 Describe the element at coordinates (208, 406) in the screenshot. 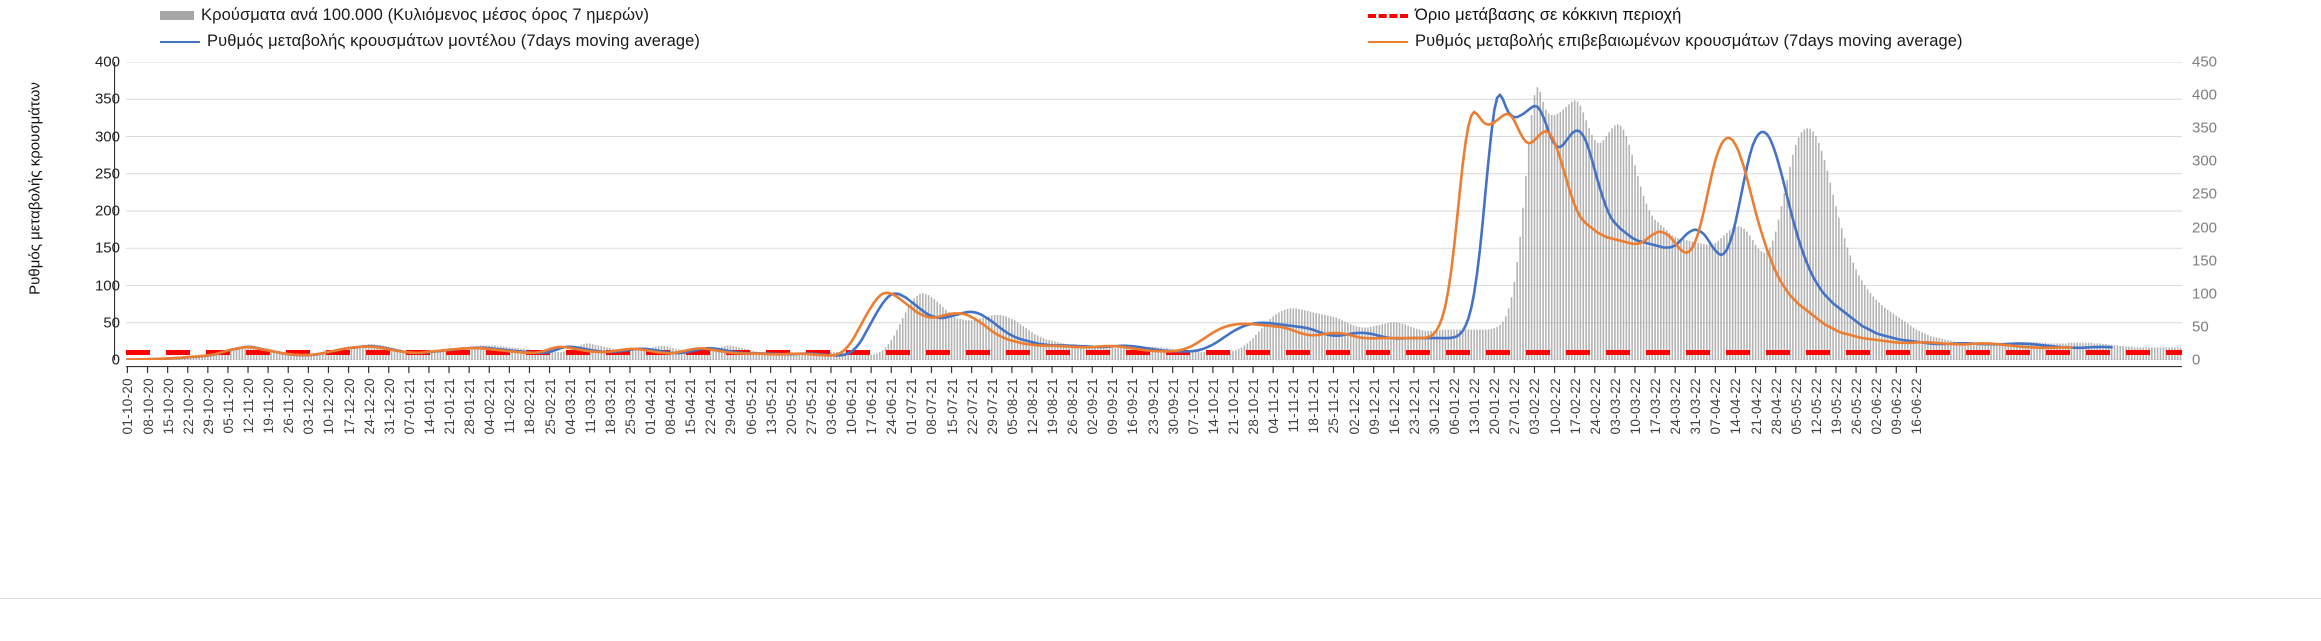

I see `x-tick-label: 29-10-20` at that location.